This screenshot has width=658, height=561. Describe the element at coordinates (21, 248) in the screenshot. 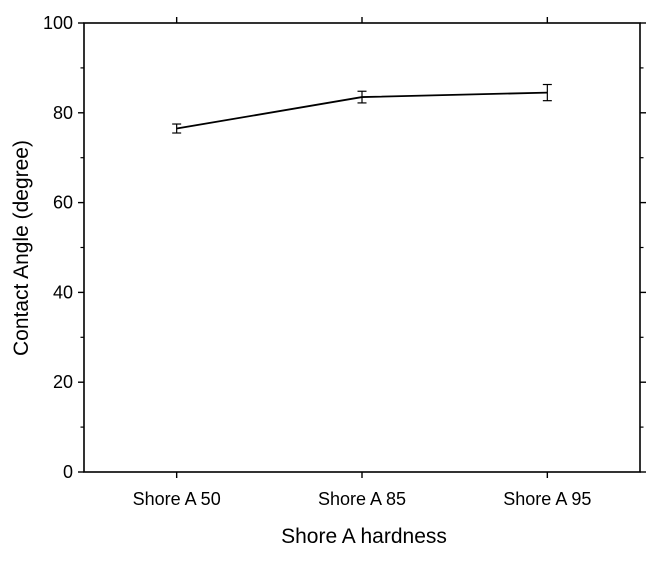

I see `y-axis-title: Contact Angle (degree)` at that location.